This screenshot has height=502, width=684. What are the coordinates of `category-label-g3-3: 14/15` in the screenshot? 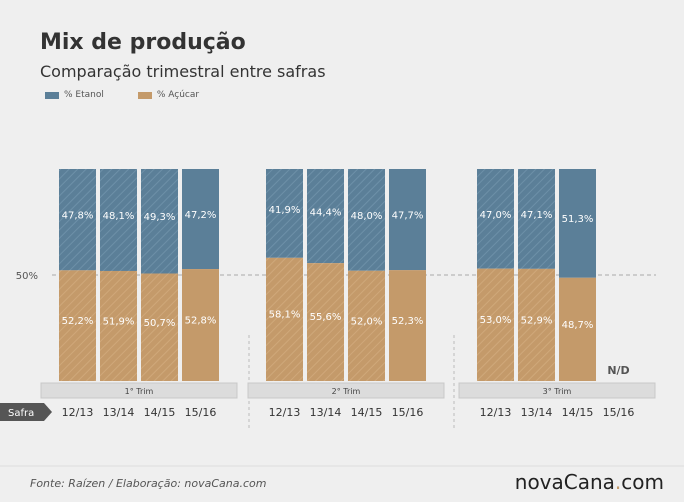 It's located at (578, 412).